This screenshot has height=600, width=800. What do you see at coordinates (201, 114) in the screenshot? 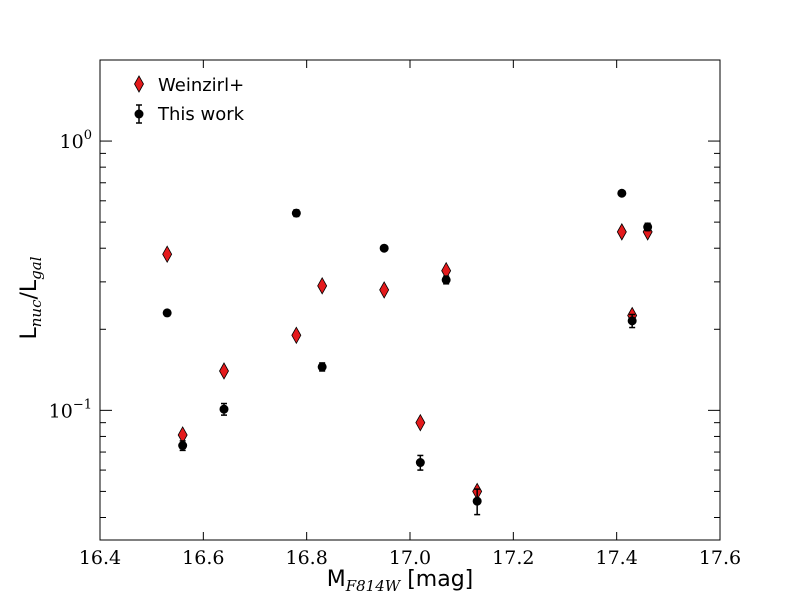
I see `legend-label-this-work: This work` at bounding box center [201, 114].